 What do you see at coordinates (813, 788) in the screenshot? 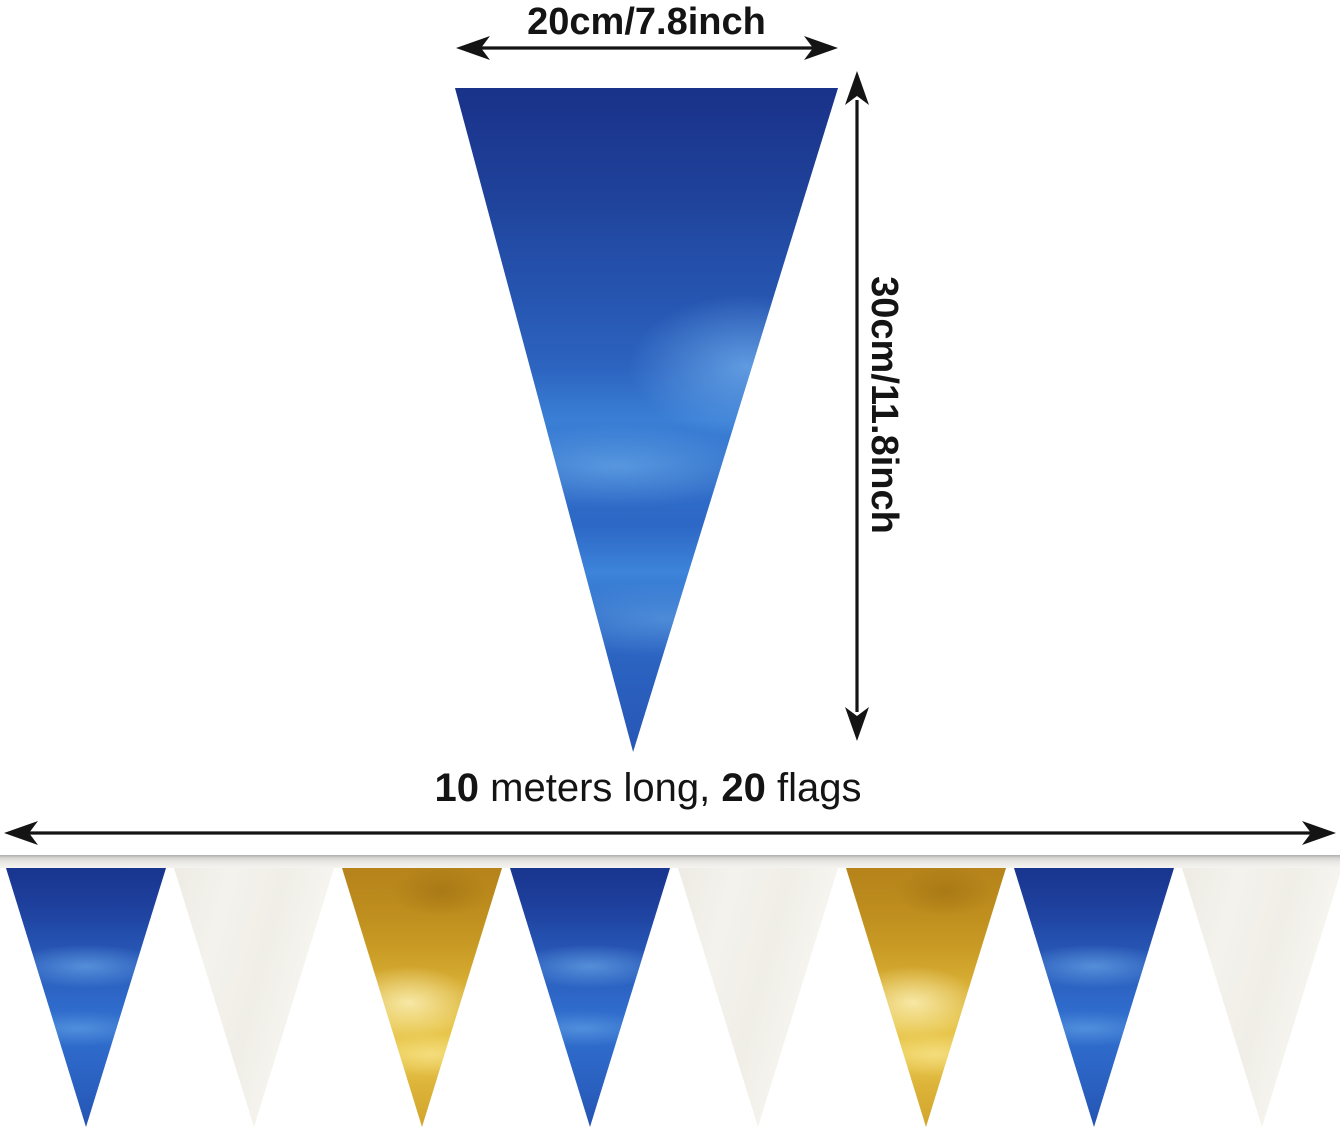
I see `banner-flag-count-text: flags` at bounding box center [813, 788].